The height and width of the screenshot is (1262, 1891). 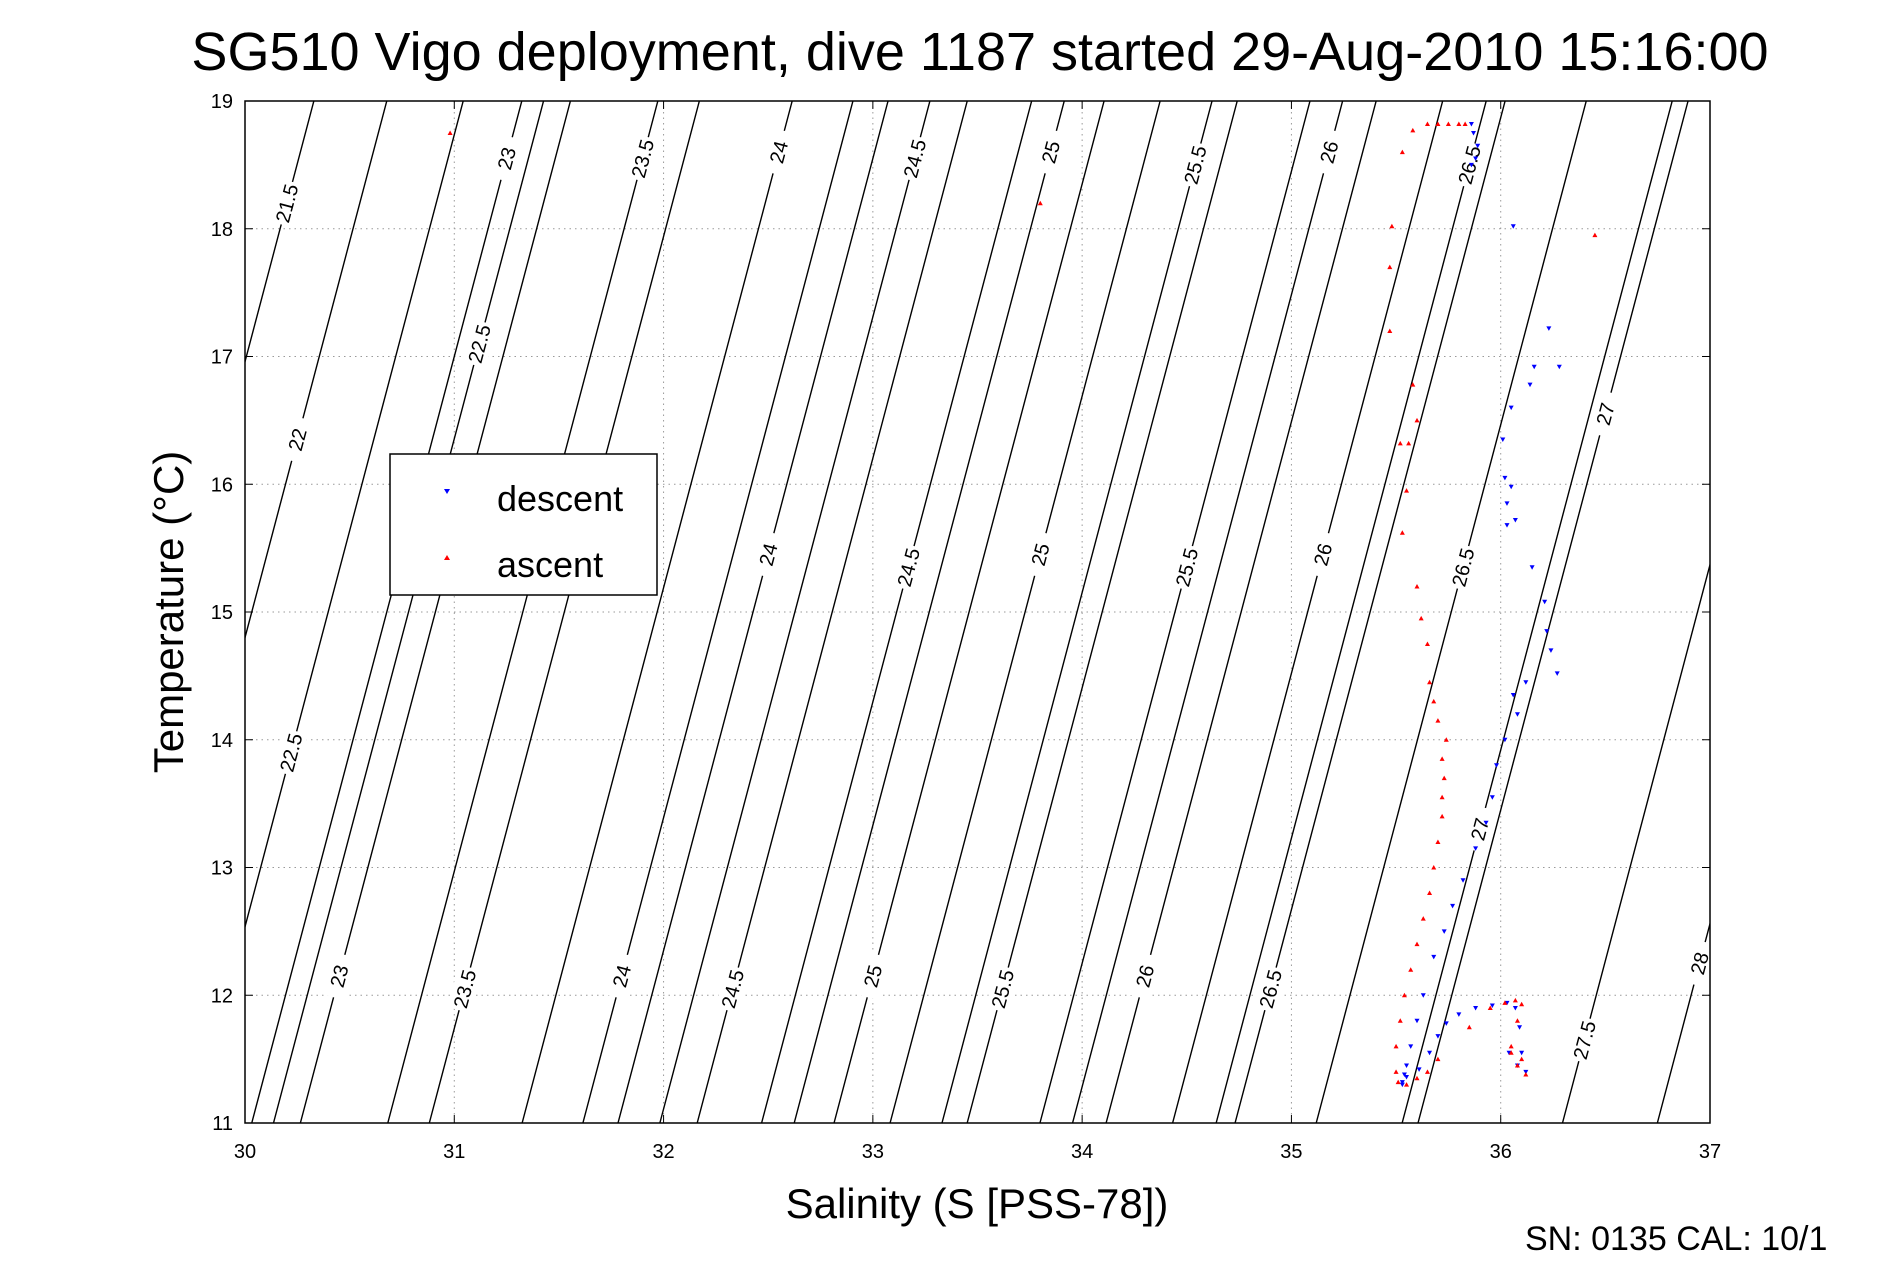 I want to click on y-tick-label: 14, so click(x=222, y=741).